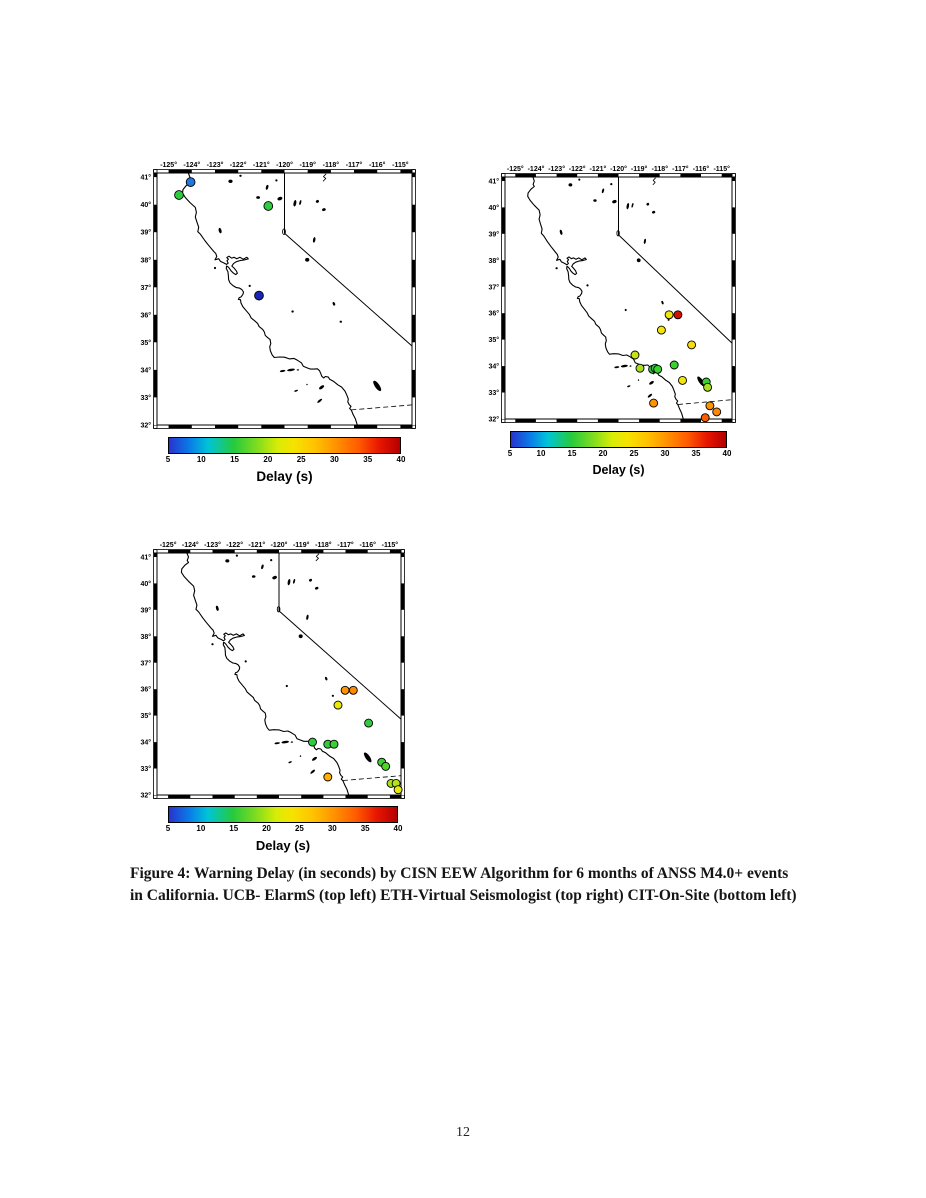 This screenshot has width=926, height=1198. I want to click on colorbar-tick-label: 30, so click(332, 828).